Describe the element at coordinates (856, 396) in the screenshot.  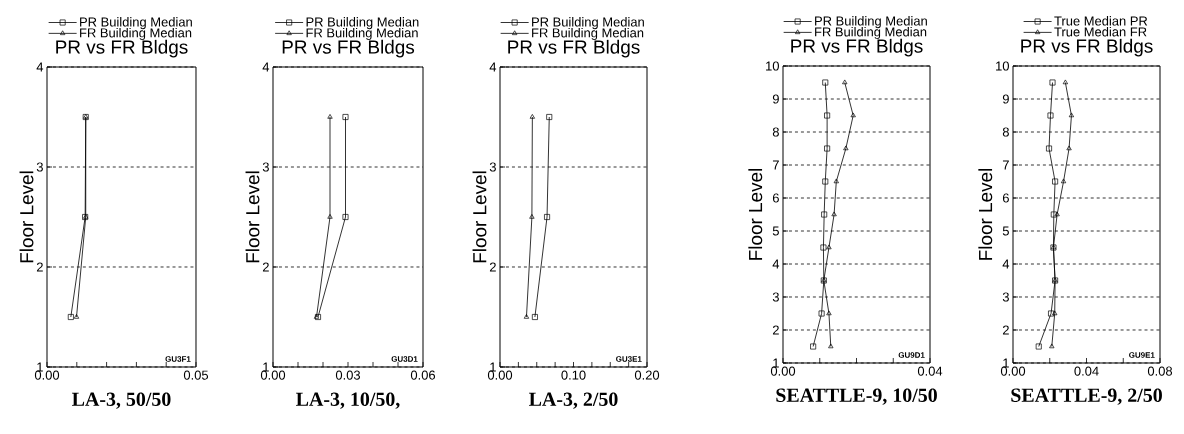
I see `text: SEATTLE-9, 10/50` at that location.